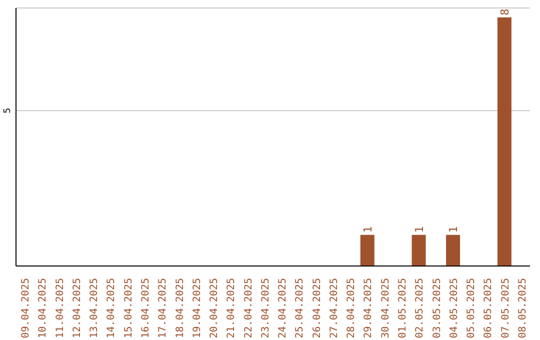 The height and width of the screenshot is (340, 540). What do you see at coordinates (197, 308) in the screenshot?
I see `x-tick-label: 19.04.2025` at bounding box center [197, 308].